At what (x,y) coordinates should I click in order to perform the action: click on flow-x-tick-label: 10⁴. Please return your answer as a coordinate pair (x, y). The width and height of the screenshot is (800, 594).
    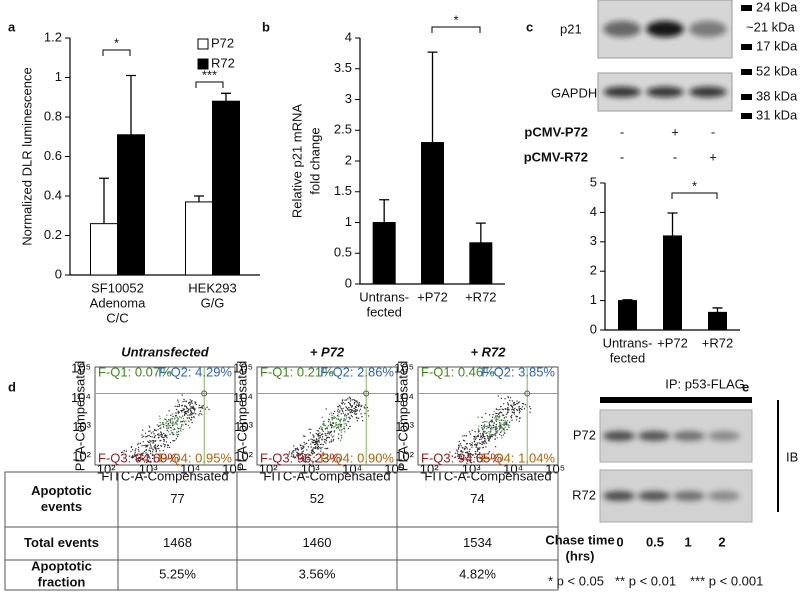
    Looking at the image, I should click on (513, 468).